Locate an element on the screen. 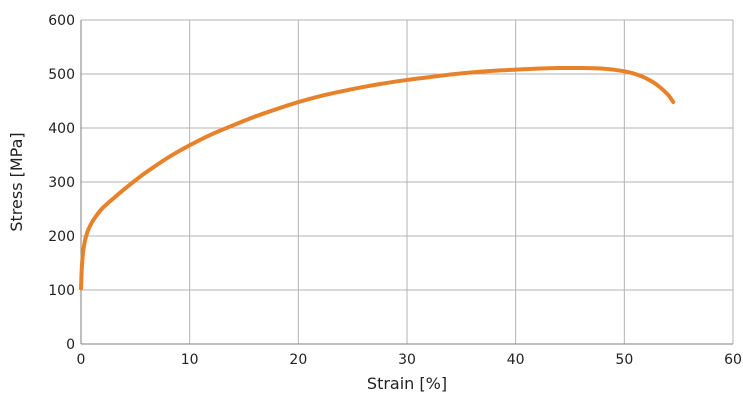 This screenshot has height=394, width=743. y-tick-label-300: 300 is located at coordinates (61, 183).